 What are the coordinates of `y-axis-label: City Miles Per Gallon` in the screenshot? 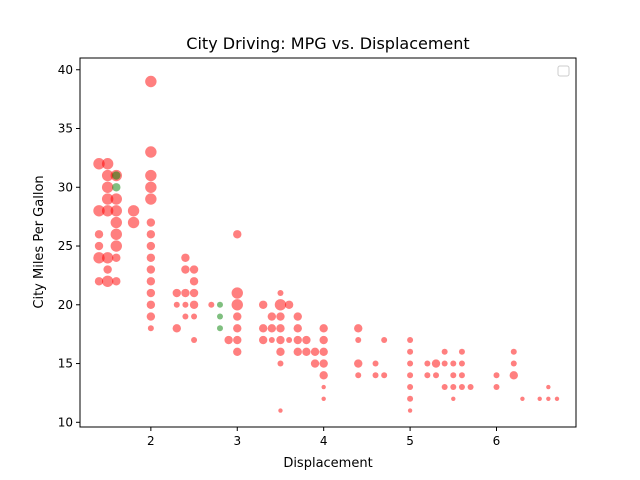 It's located at (39, 241).